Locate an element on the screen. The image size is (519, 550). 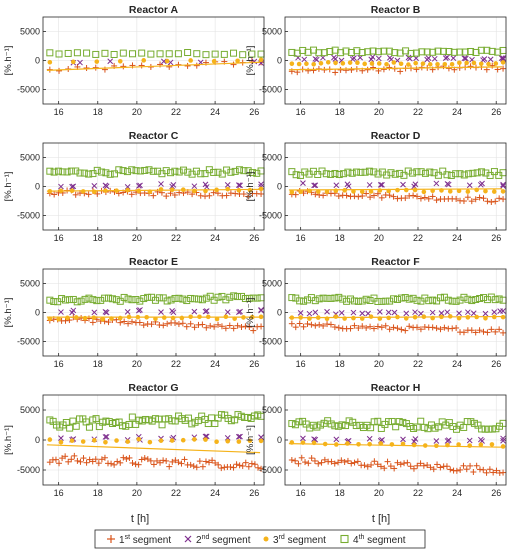
x-tick-label: 18 is located at coordinates (340, 364).